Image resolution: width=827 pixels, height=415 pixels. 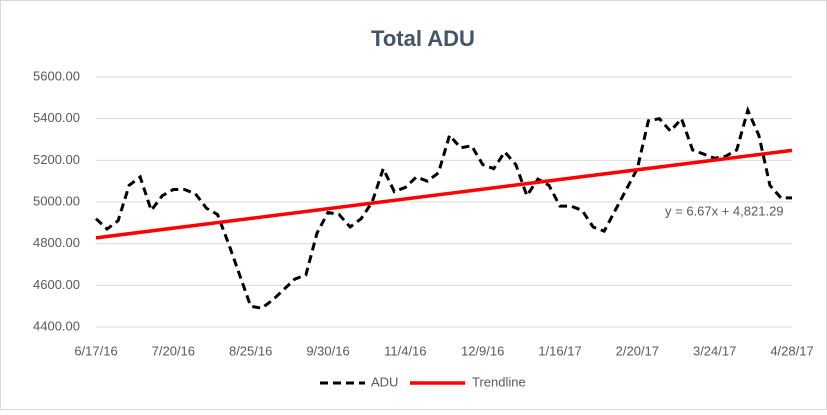 What do you see at coordinates (405, 350) in the screenshot?
I see `x-tick-label: 11/4/16` at bounding box center [405, 350].